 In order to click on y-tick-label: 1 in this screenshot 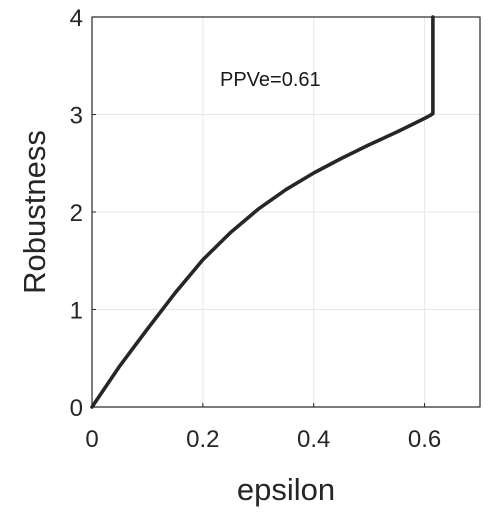, I will do `click(76, 311)`.